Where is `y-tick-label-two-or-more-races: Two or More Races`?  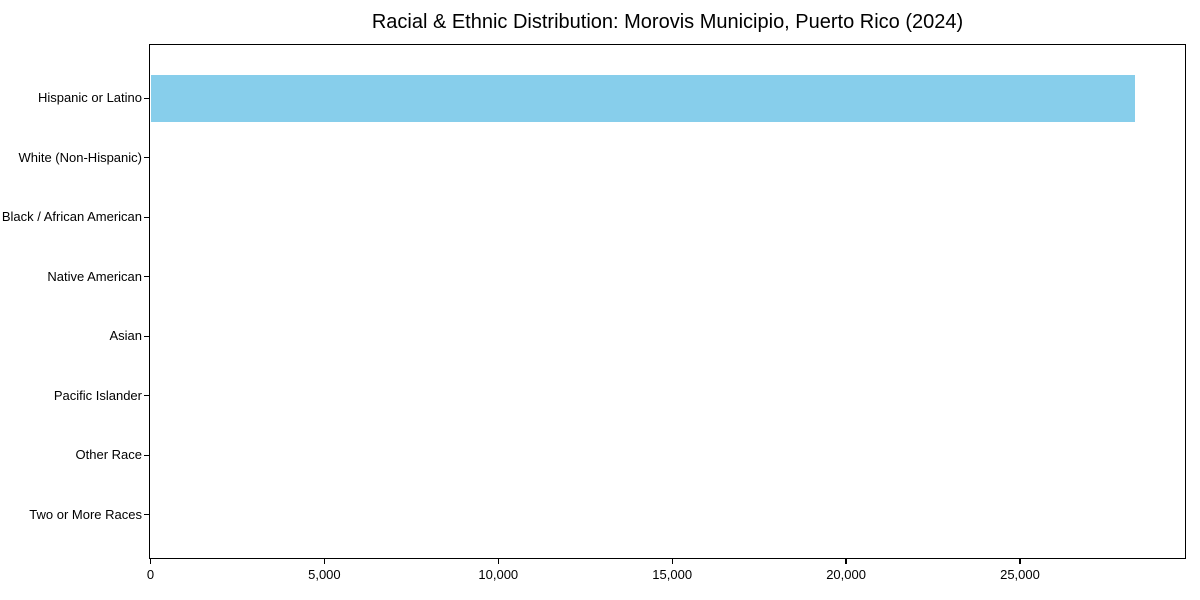 y-tick-label-two-or-more-races: Two or More Races is located at coordinates (85, 514).